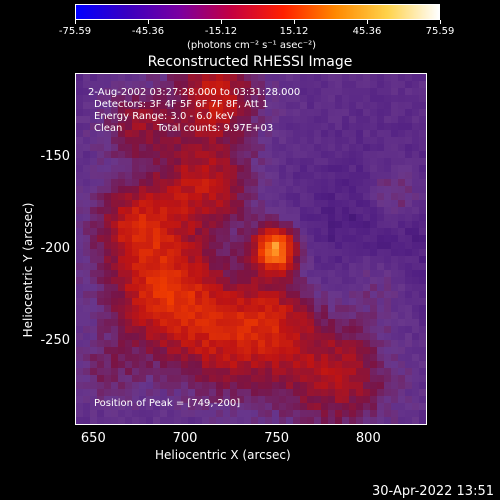 The image size is (500, 500). What do you see at coordinates (148, 31) in the screenshot?
I see `colorbar-tick-label: -45.36` at bounding box center [148, 31].